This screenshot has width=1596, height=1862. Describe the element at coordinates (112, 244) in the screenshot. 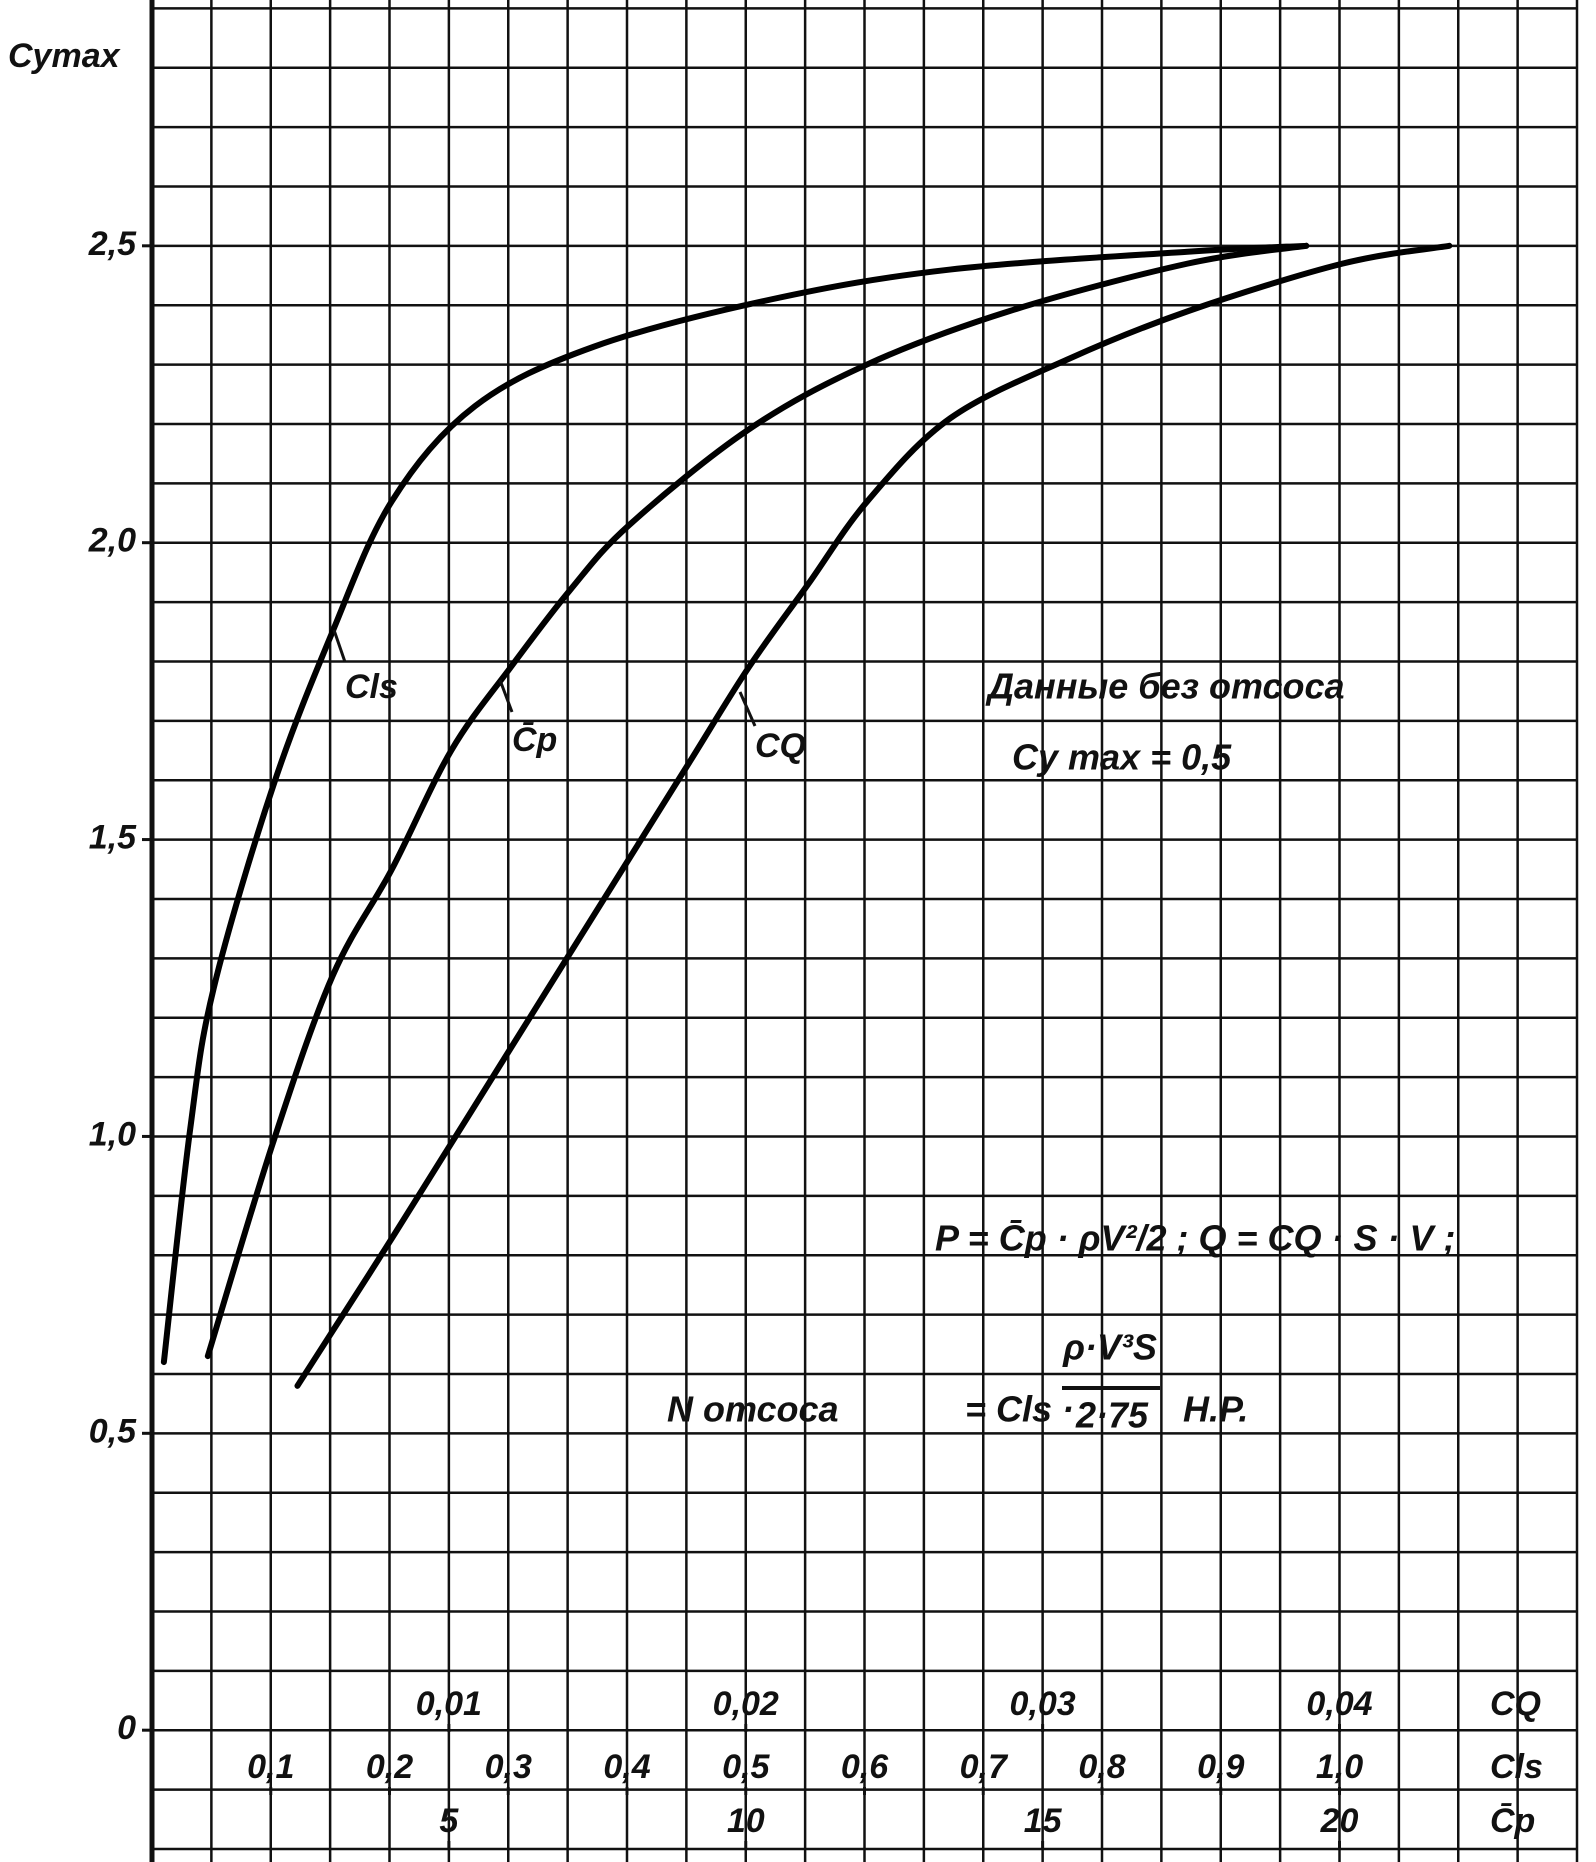

I see `y-tick-label: 2,5` at that location.